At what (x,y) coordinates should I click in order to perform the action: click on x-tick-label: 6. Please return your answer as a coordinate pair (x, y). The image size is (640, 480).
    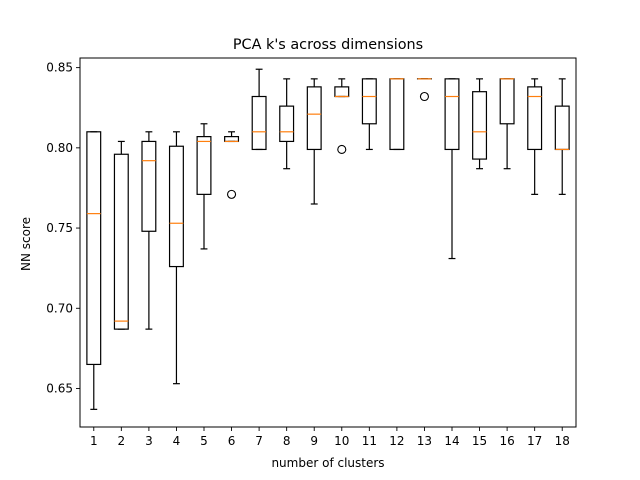
    Looking at the image, I should click on (232, 441).